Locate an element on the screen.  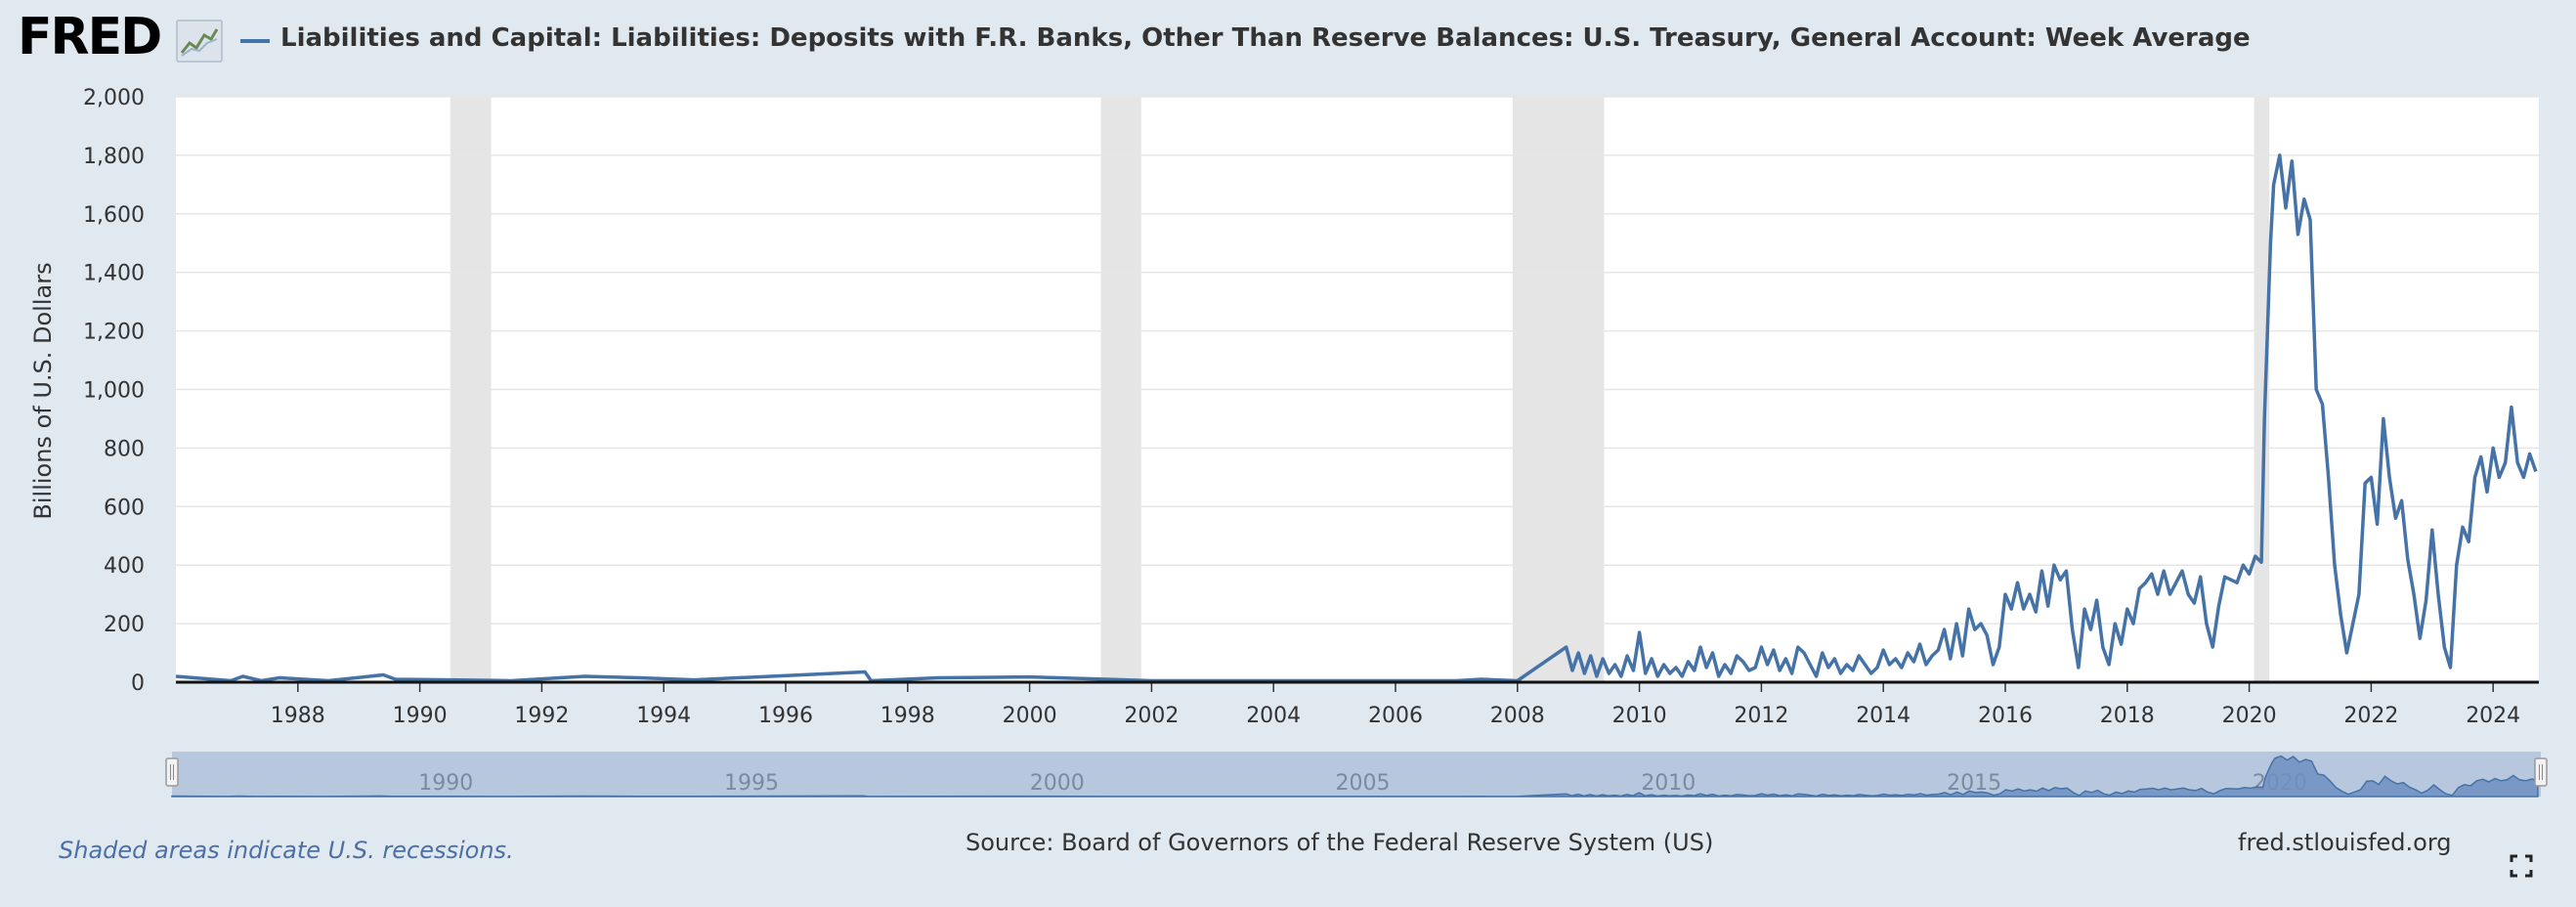
y-tick-label: 600 is located at coordinates (125, 508).